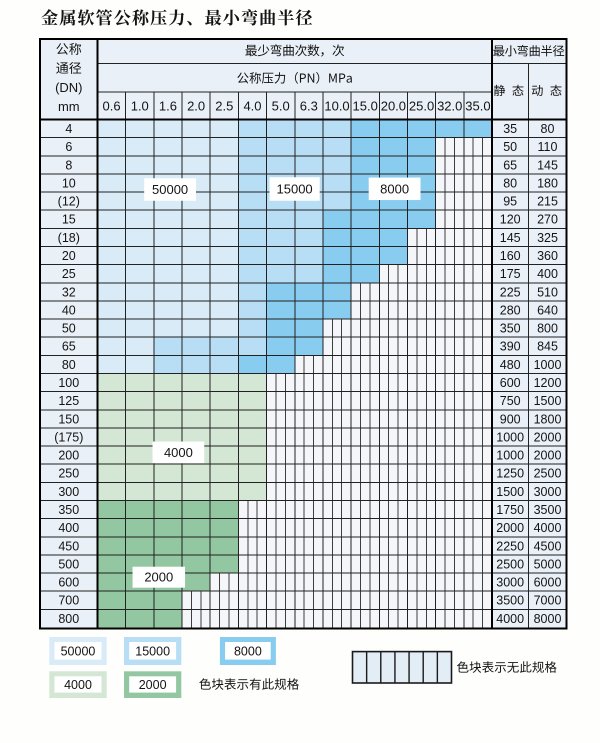 Image resolution: width=600 pixels, height=743 pixels. What do you see at coordinates (548, 383) in the screenshot?
I see `svg-text: 1200` at bounding box center [548, 383].